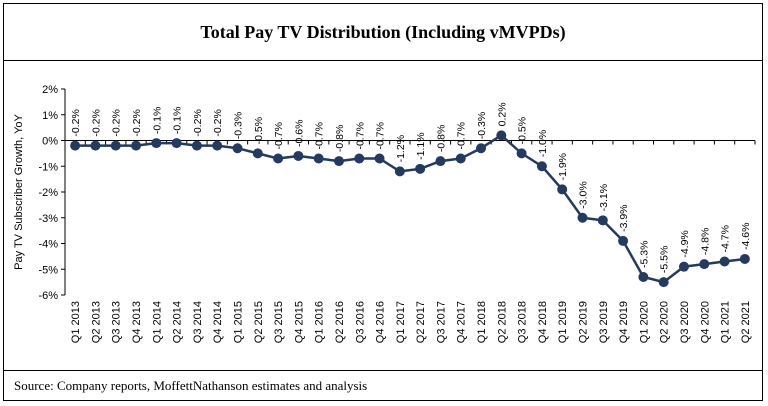 Image resolution: width=768 pixels, height=406 pixels. Describe the element at coordinates (360, 322) in the screenshot. I see `x-tick-label: Q3 2016` at that location.